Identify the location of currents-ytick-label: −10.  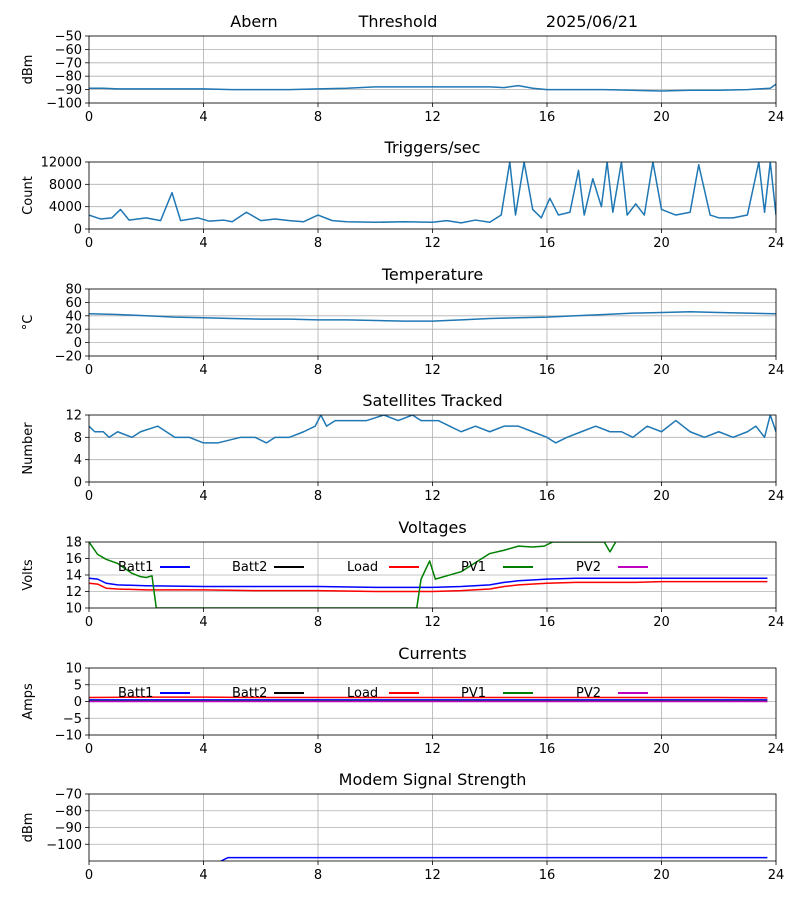
(68, 736).